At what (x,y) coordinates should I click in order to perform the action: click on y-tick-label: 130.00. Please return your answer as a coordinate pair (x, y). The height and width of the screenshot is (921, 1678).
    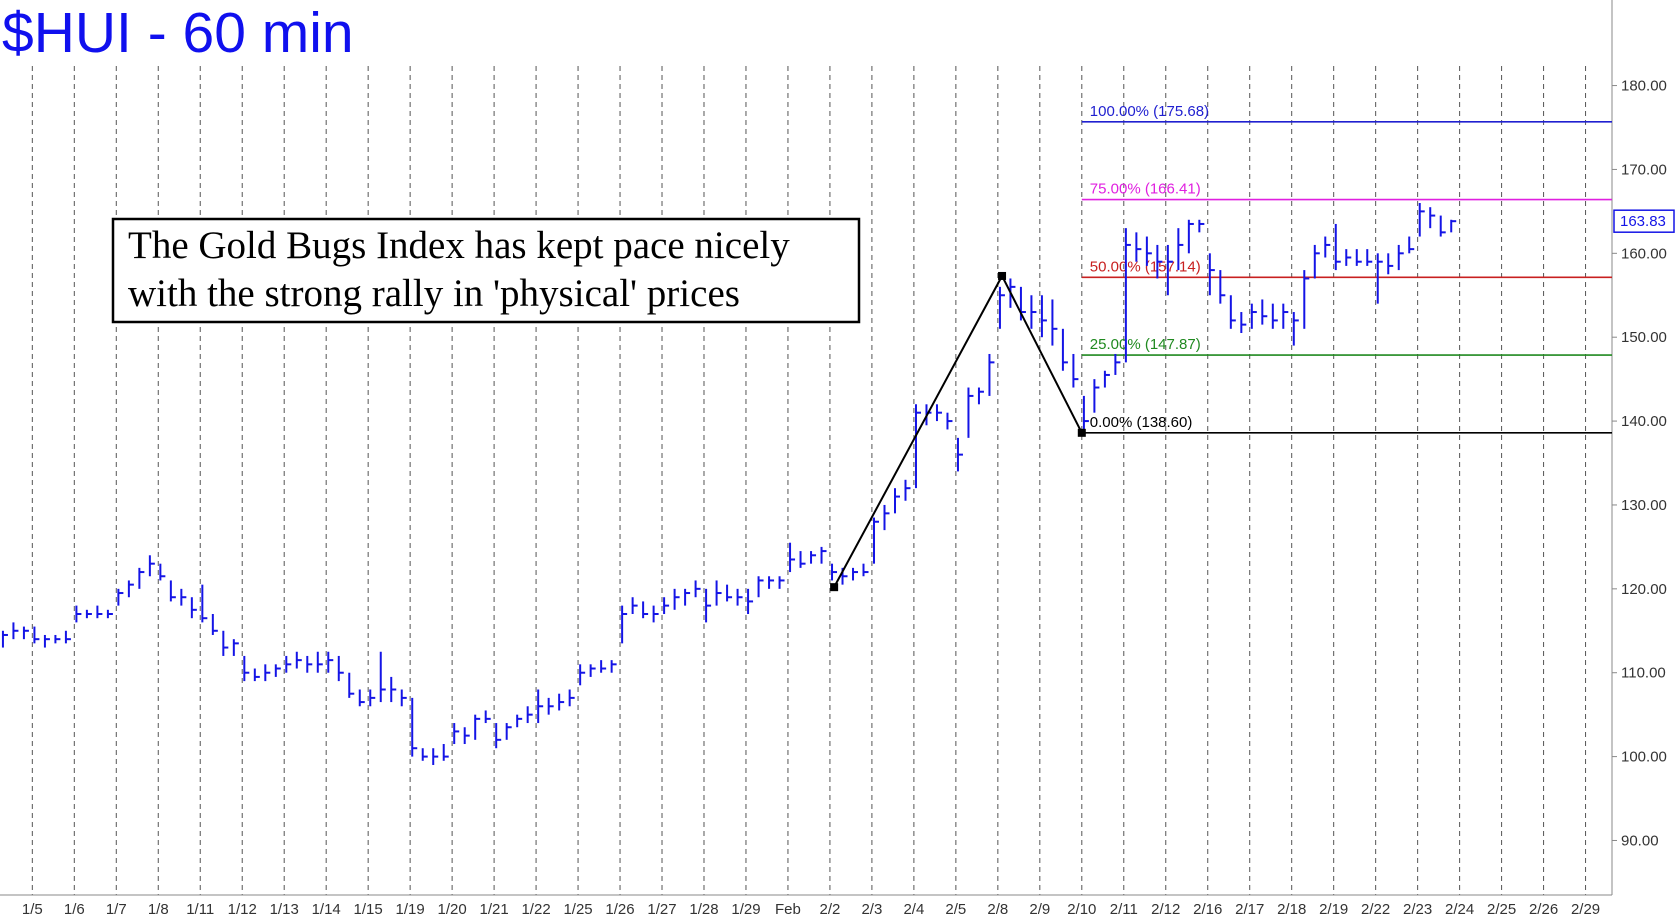
    Looking at the image, I should click on (1644, 505).